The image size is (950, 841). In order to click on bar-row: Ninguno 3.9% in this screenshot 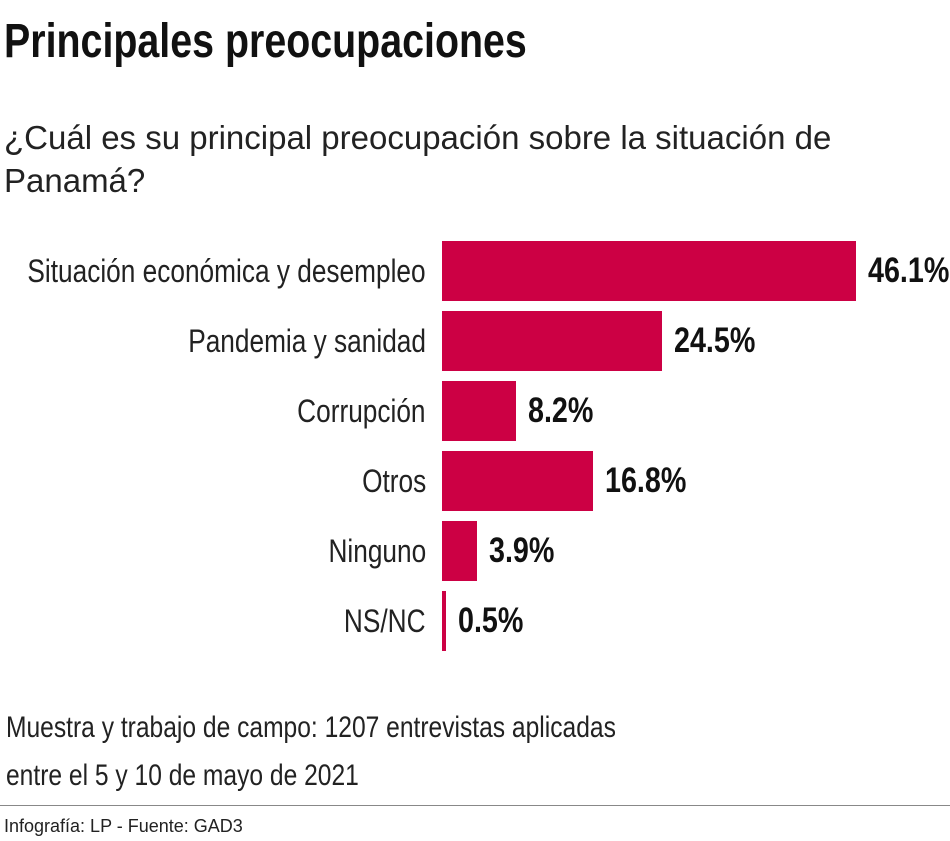, I will do `click(475, 551)`.